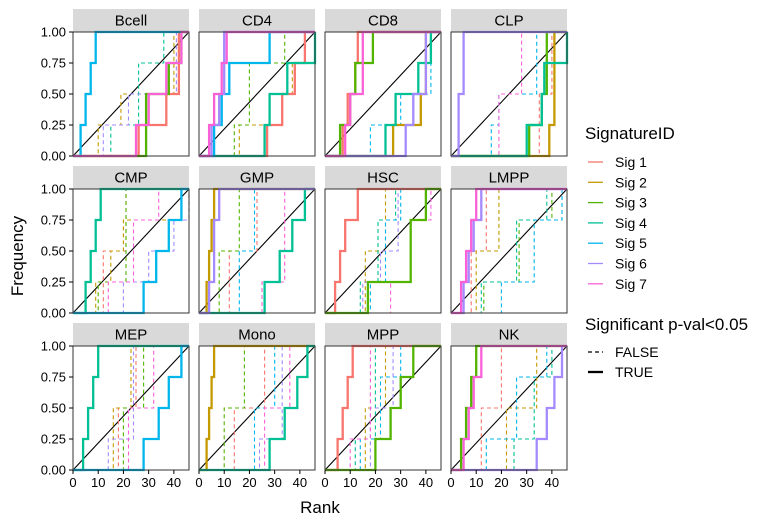  I want to click on legend-label: Sig 3, so click(631, 203).